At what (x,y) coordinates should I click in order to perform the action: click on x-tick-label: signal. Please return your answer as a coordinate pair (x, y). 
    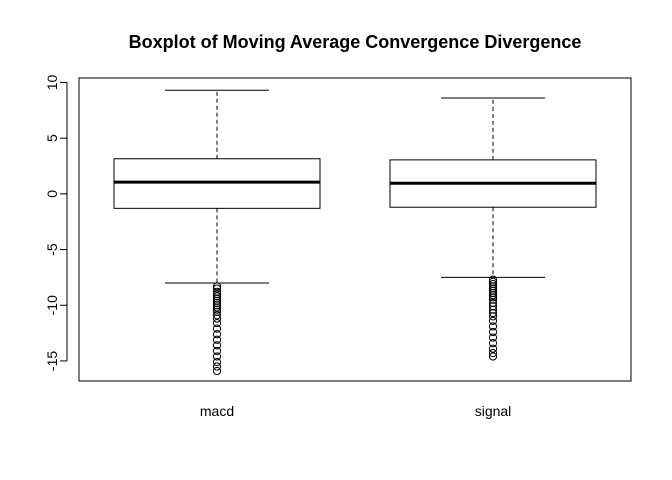
    Looking at the image, I should click on (493, 411).